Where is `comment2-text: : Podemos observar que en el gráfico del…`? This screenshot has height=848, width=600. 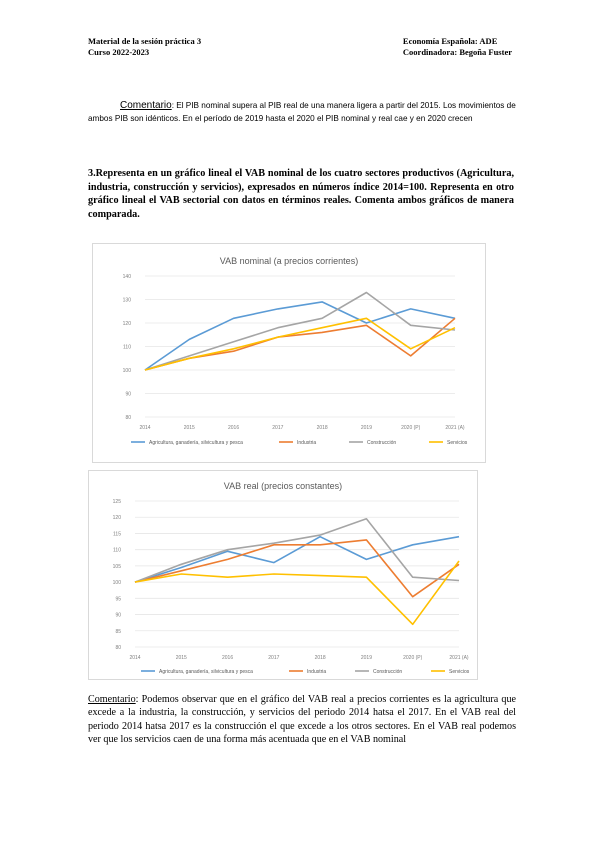 comment2-text: : Podemos observar que en el gráfico del… is located at coordinates (302, 719).